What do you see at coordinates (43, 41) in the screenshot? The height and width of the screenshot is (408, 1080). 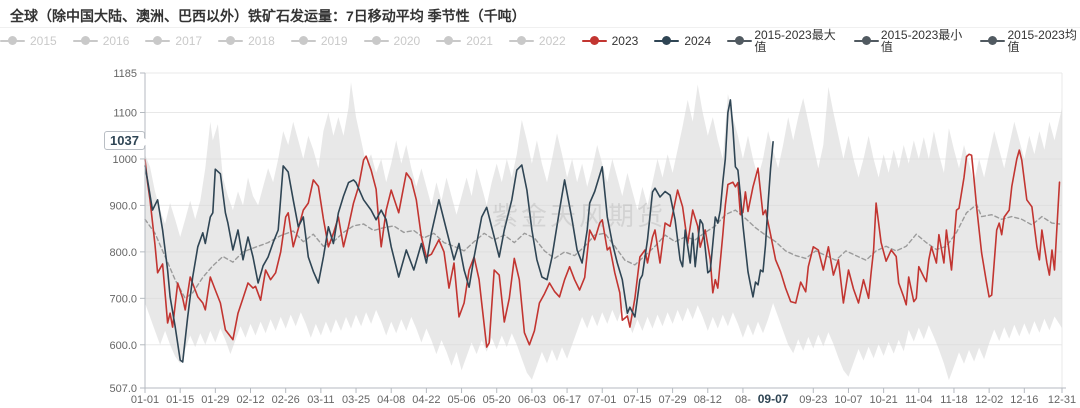 I see `legend-label: 2015` at bounding box center [43, 41].